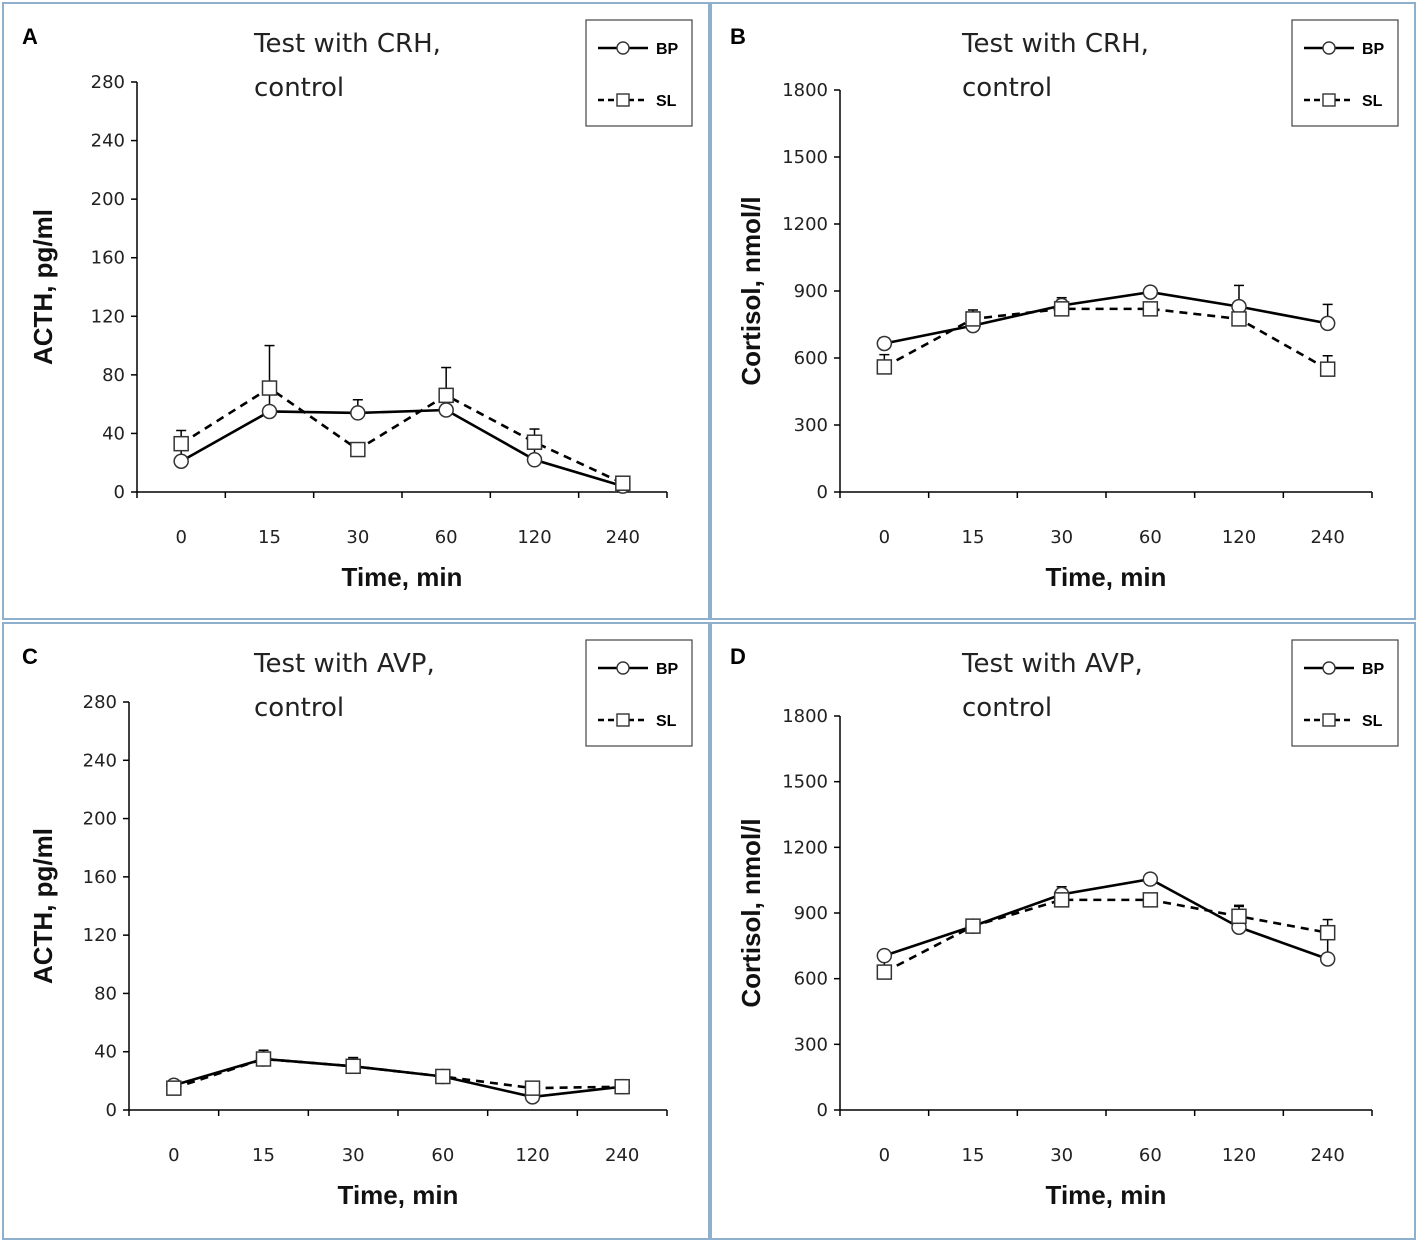 Image resolution: width=1418 pixels, height=1243 pixels. Describe the element at coordinates (667, 669) in the screenshot. I see `legend-label-bp: BP` at that location.